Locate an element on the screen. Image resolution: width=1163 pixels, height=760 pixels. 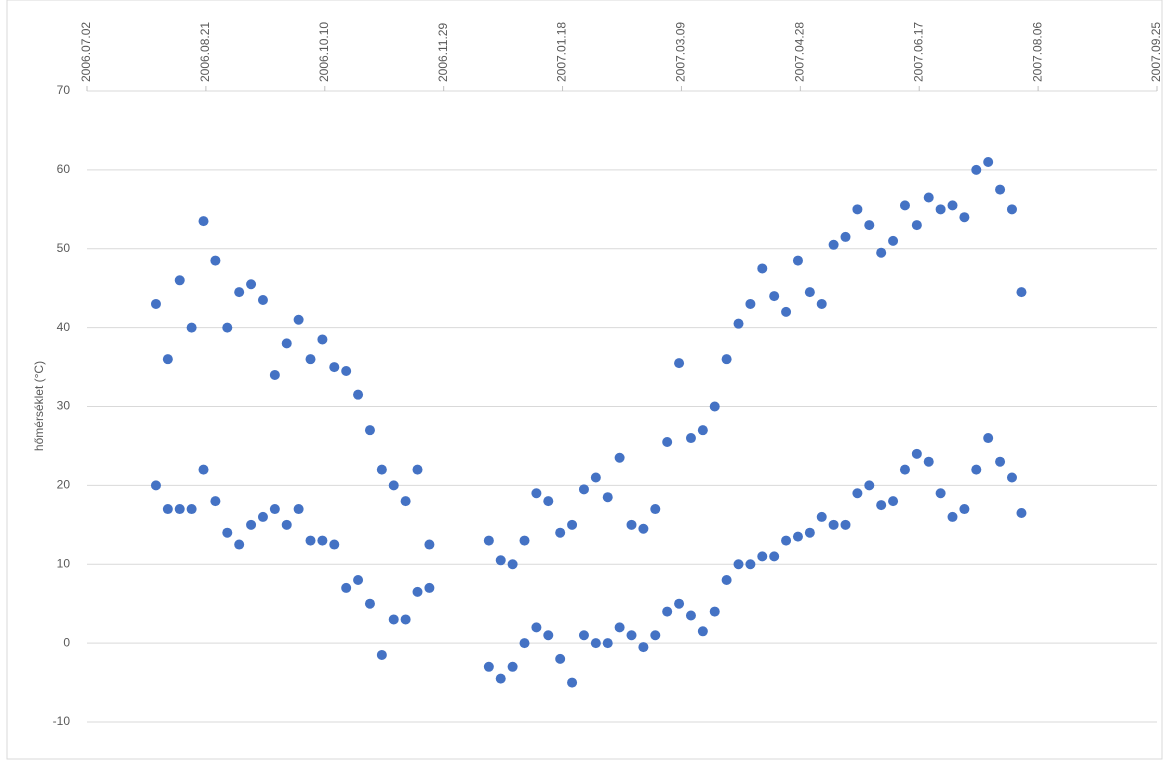
y-tick-label: 40 is located at coordinates (64, 327).